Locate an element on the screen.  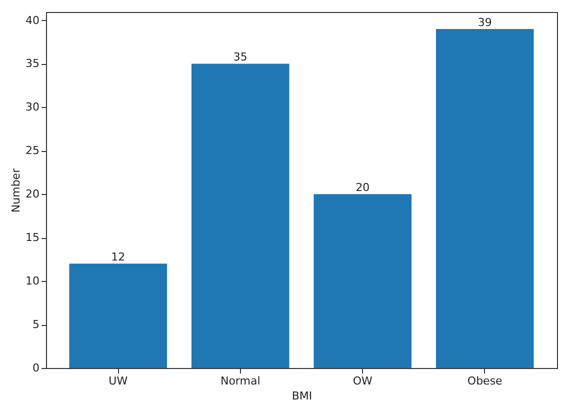
y-tick-label: 40 is located at coordinates (33, 20).